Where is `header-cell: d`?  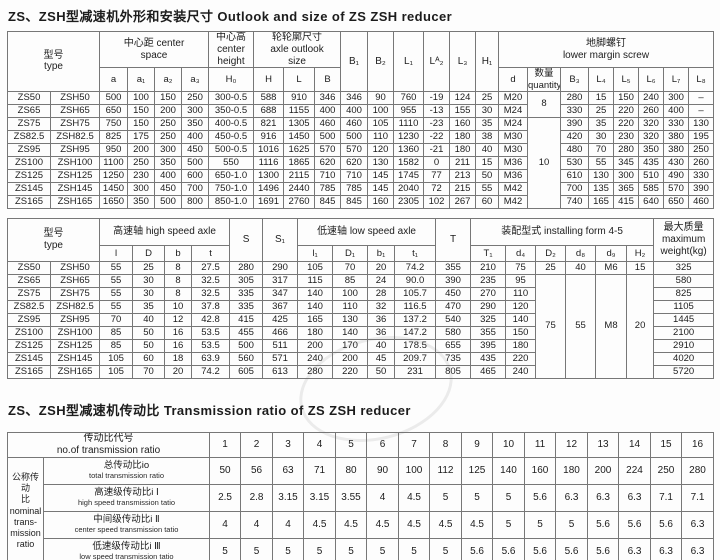 header-cell: d is located at coordinates (513, 79).